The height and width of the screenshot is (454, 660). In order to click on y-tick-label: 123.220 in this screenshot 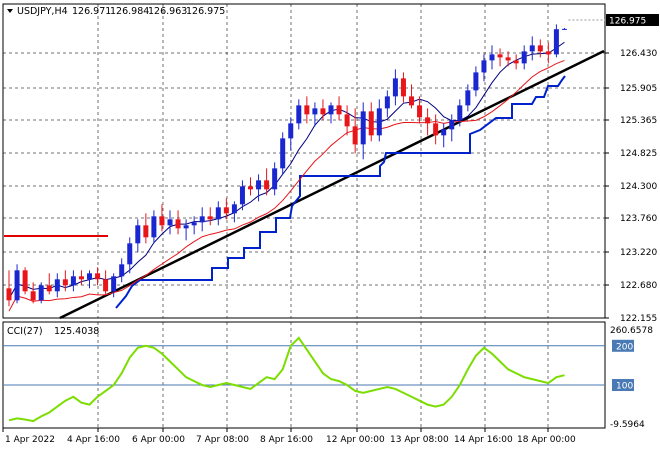, I will do `click(638, 253)`.